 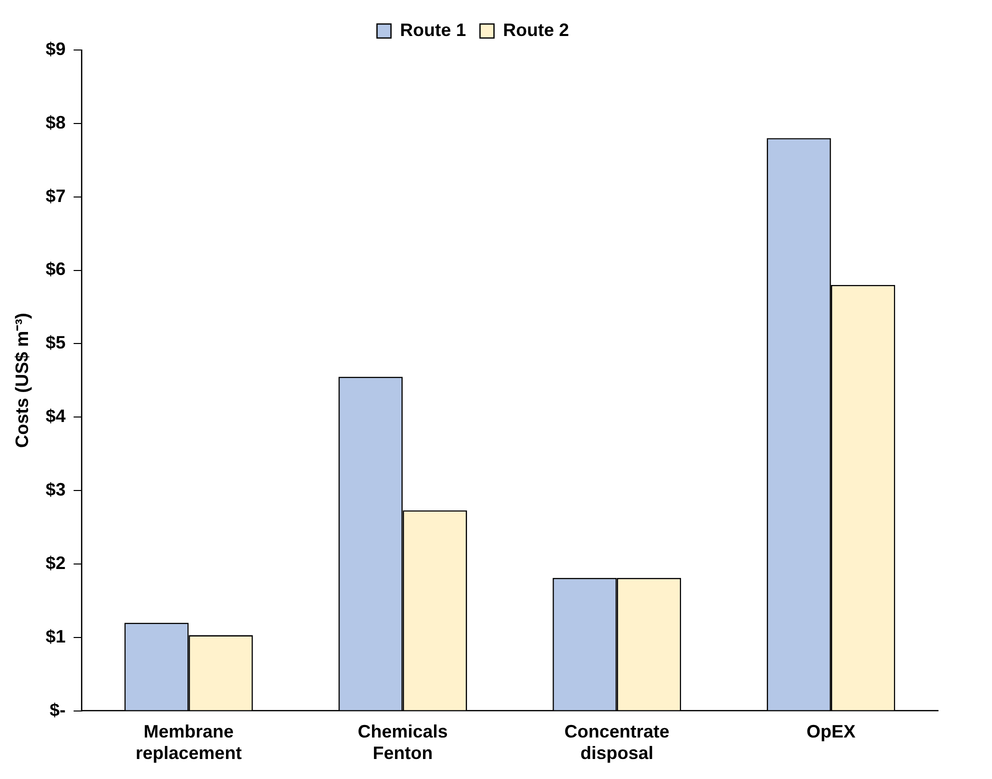 What do you see at coordinates (56, 562) in the screenshot?
I see `y-tick-label: $2` at bounding box center [56, 562].